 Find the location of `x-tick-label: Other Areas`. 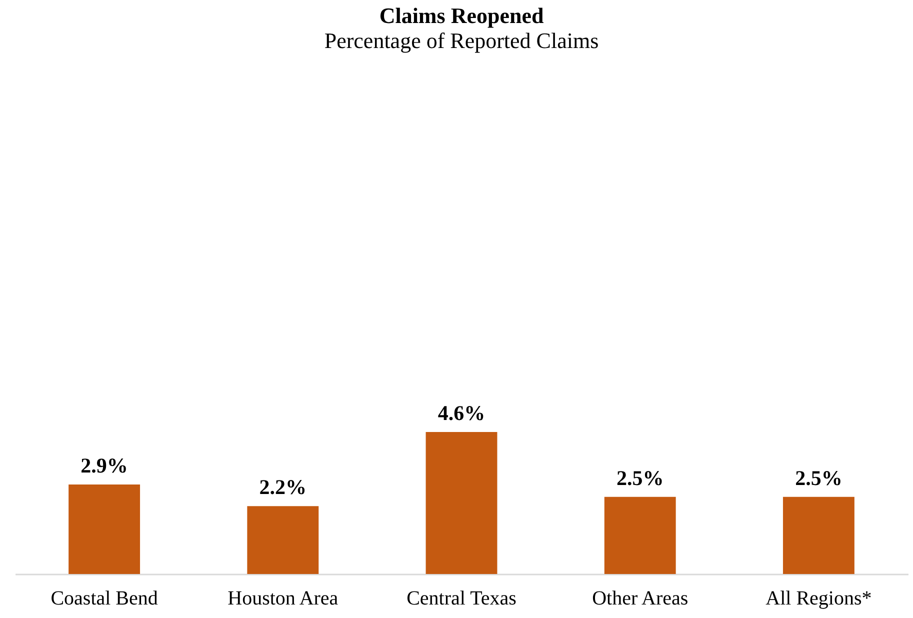

x-tick-label: Other Areas is located at coordinates (640, 599).